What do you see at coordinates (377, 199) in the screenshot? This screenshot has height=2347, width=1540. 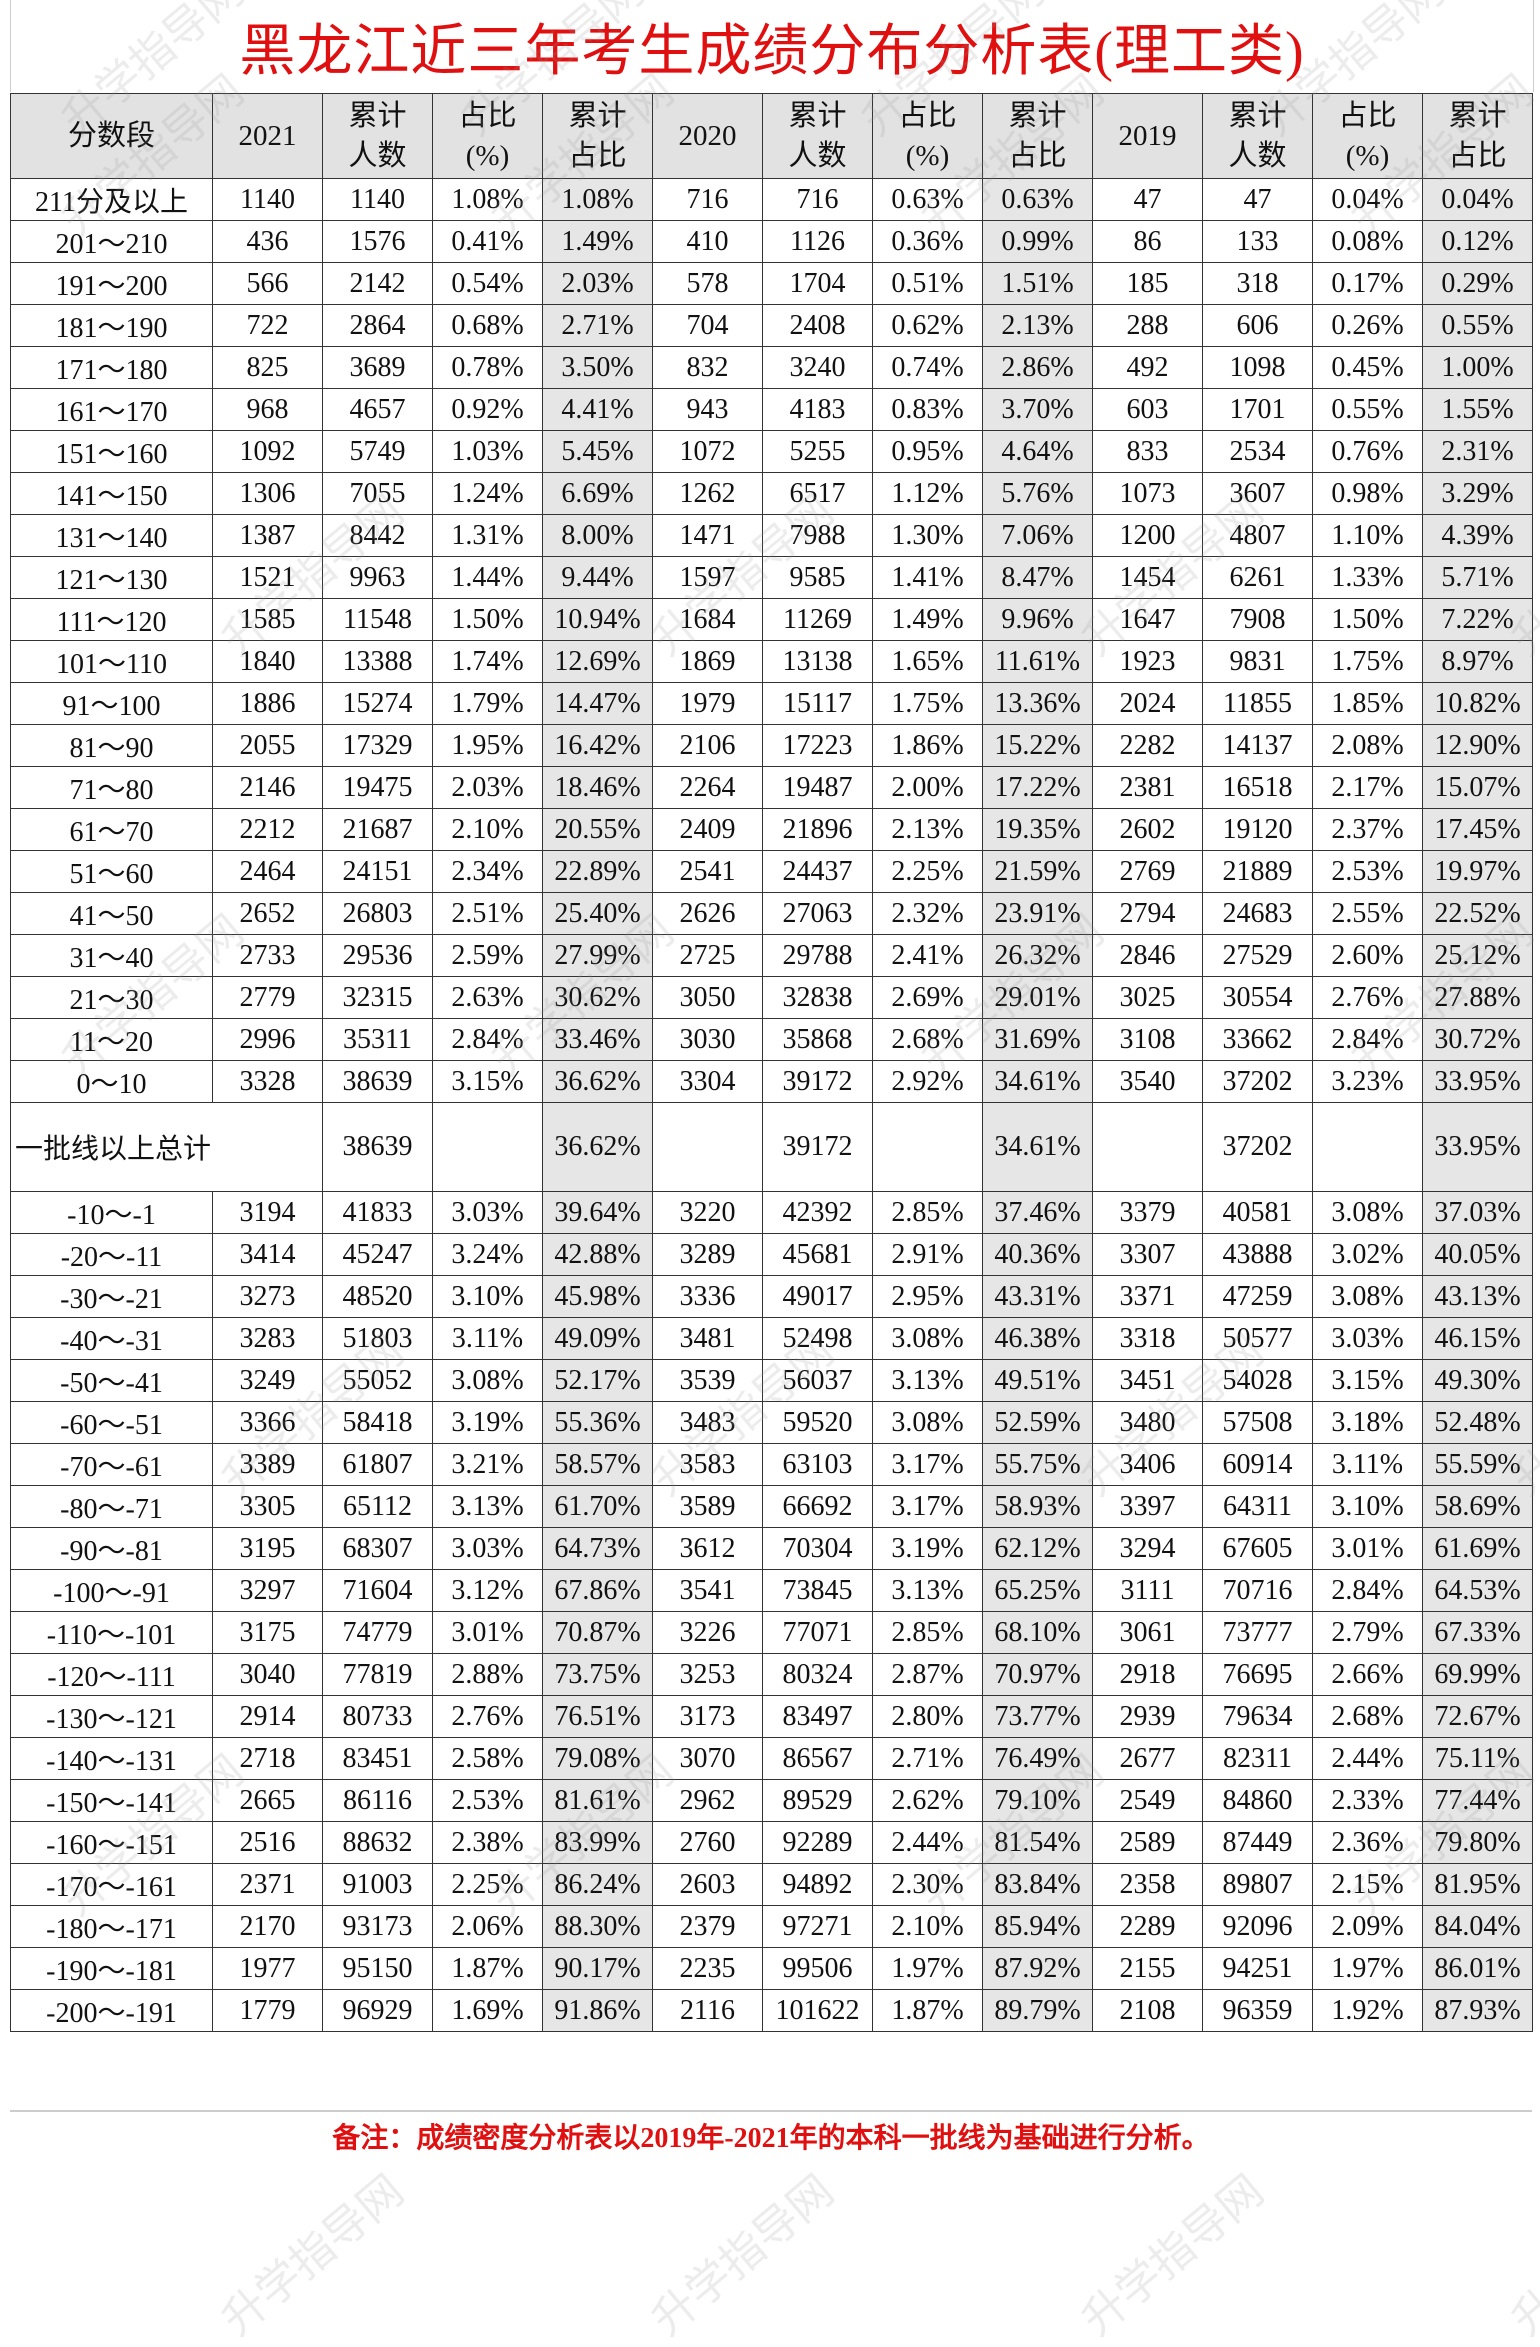 I see `data-cell: 1140` at bounding box center [377, 199].